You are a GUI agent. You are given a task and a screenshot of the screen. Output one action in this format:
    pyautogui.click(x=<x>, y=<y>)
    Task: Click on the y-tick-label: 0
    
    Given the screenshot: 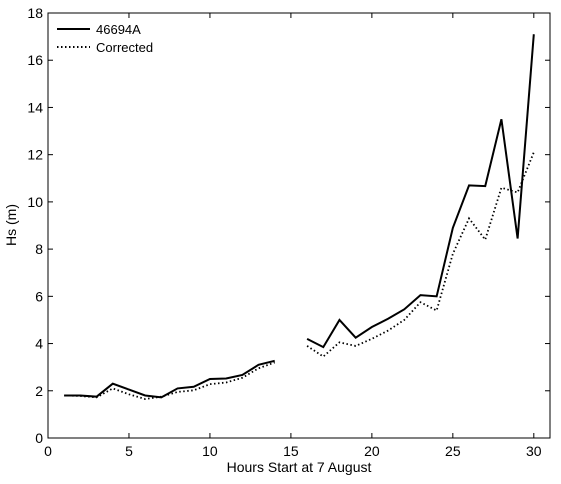 What is the action you would take?
    pyautogui.click(x=39, y=438)
    